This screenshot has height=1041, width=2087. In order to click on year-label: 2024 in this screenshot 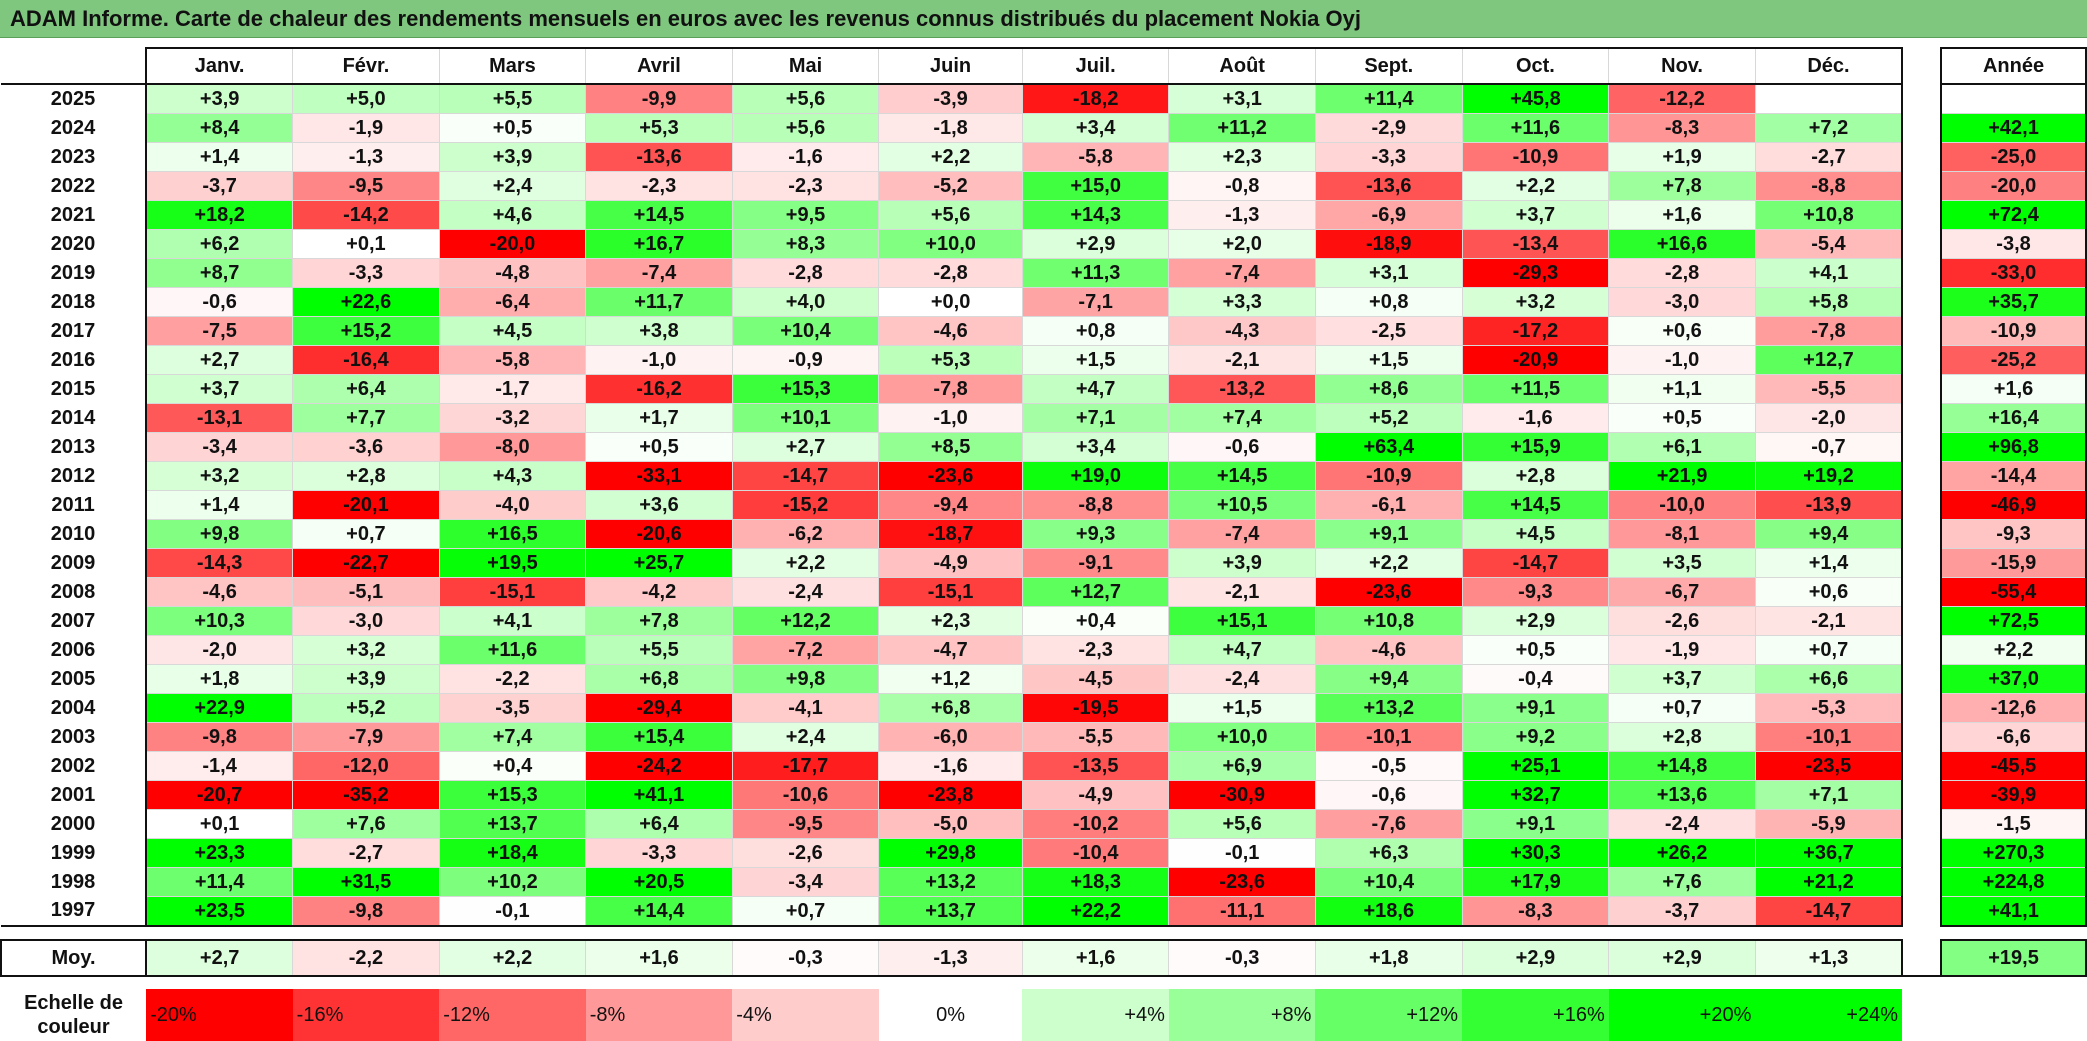, I will do `click(74, 128)`.